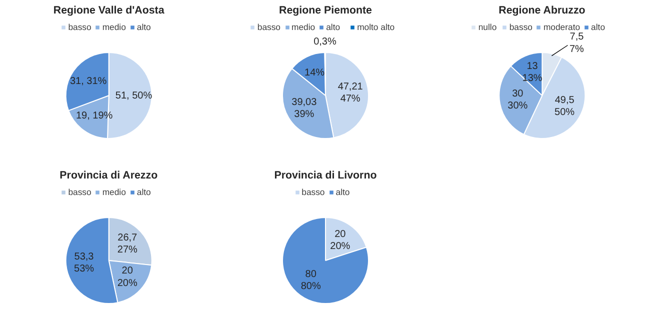 This screenshot has width=650, height=325. I want to click on data-label: 51, 50%, so click(133, 96).